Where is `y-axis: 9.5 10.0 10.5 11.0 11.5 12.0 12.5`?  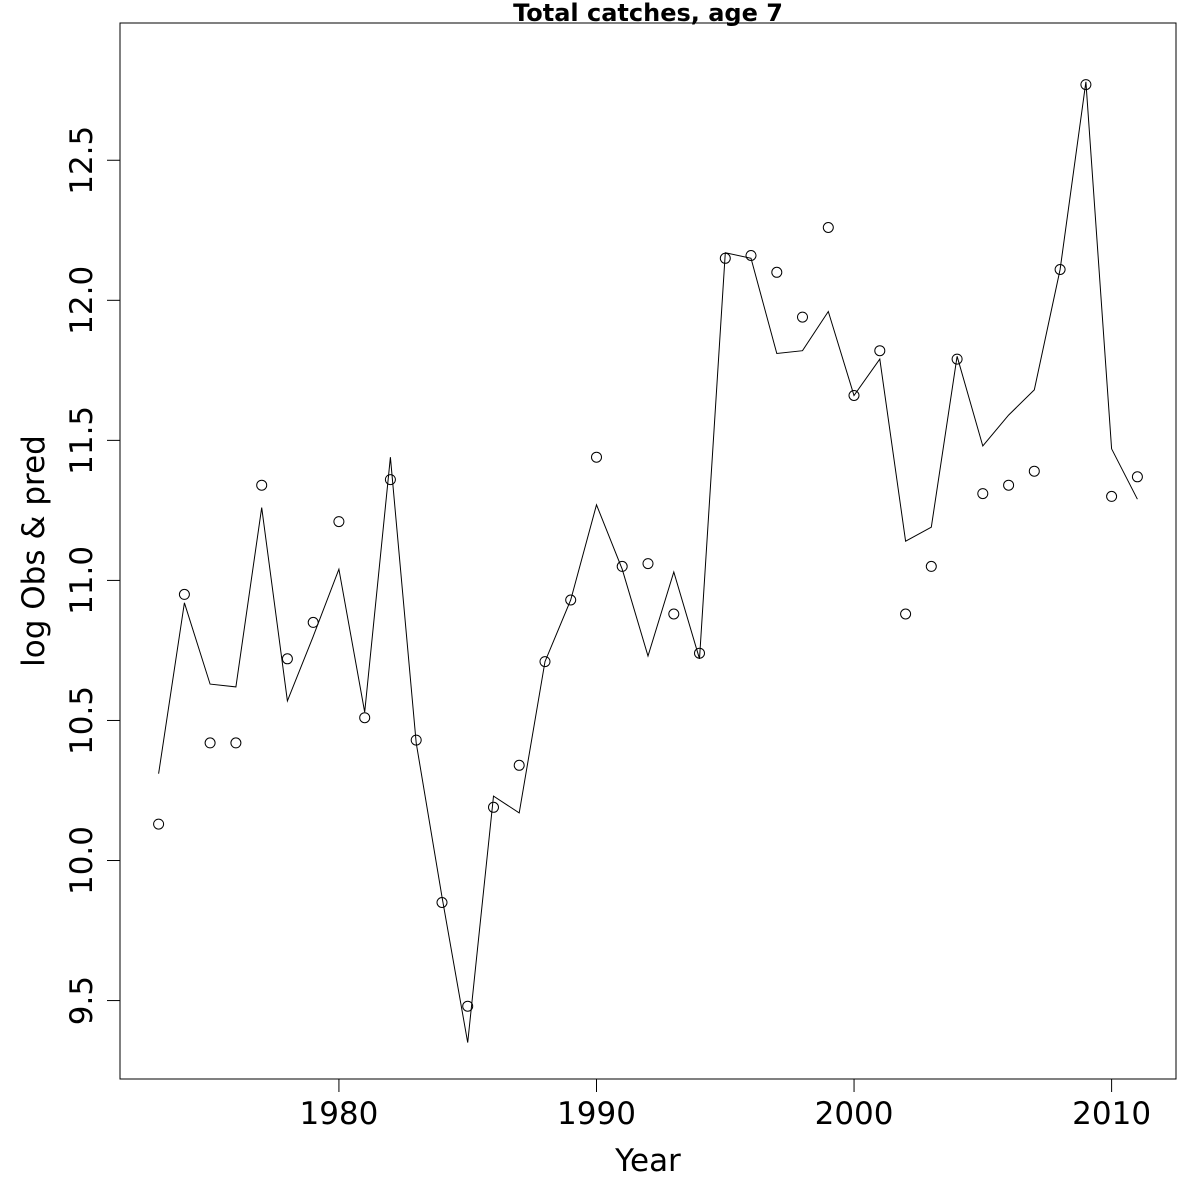
y-axis: 9.5 10.0 10.5 11.0 11.5 12.0 12.5 is located at coordinates (92, 575).